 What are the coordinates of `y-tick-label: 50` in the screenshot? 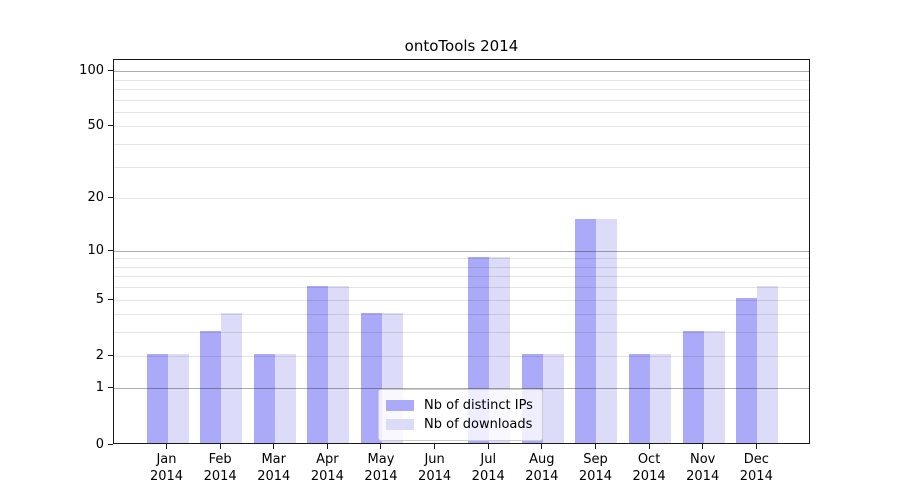 It's located at (95, 126).